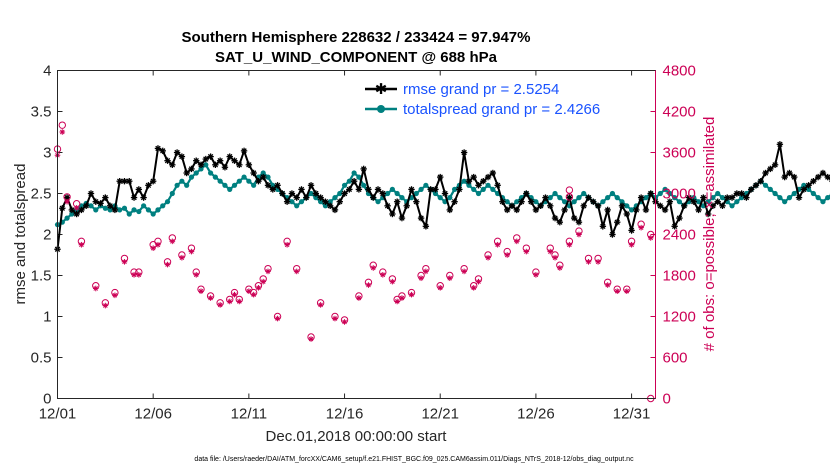 The image size is (830, 470). I want to click on legend-rmse-marker: ✱, so click(381, 89).